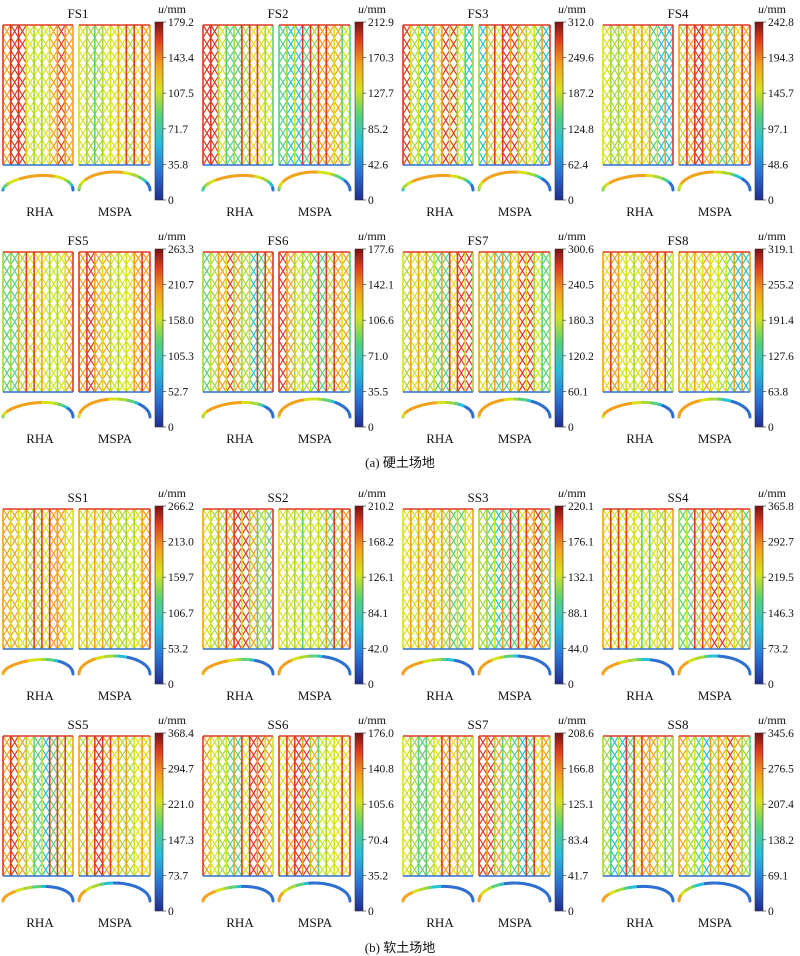 This screenshot has width=800, height=956. I want to click on colorbar-tick-label: 266.2, so click(181, 507).